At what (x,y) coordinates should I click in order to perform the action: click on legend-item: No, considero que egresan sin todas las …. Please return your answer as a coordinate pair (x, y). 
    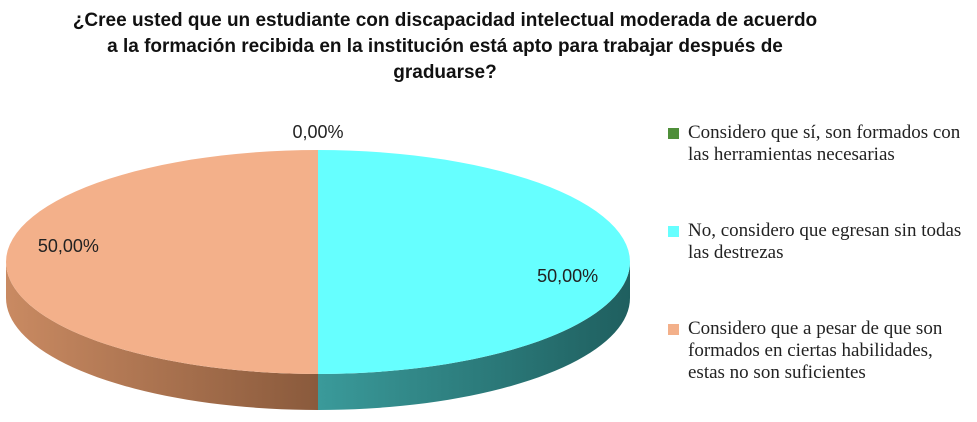
    Looking at the image, I should click on (820, 242).